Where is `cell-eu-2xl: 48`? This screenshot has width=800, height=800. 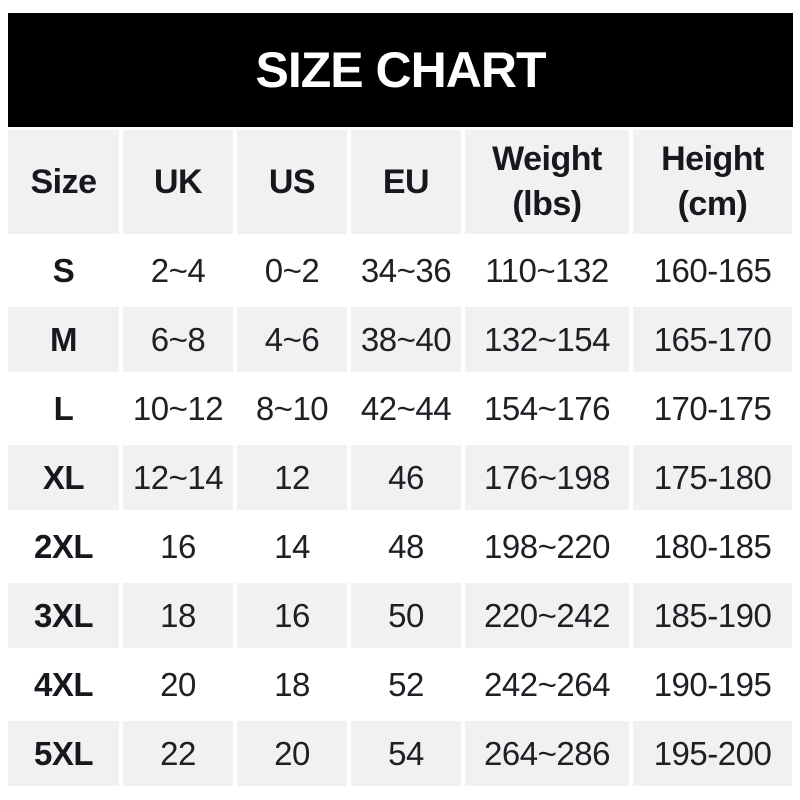
cell-eu-2xl: 48 is located at coordinates (406, 546).